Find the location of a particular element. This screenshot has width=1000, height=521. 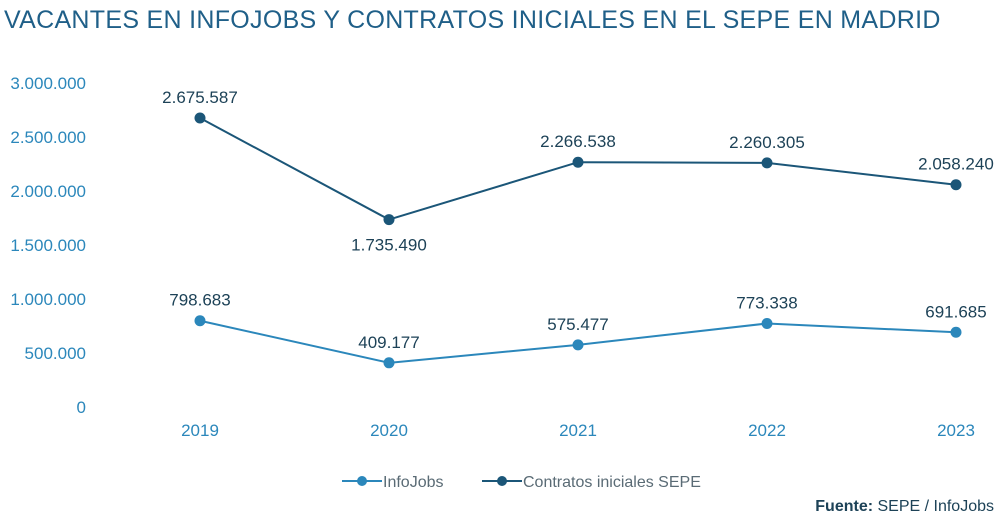

source-note: Fuente: SEPE / InfoJobs is located at coordinates (904, 507).